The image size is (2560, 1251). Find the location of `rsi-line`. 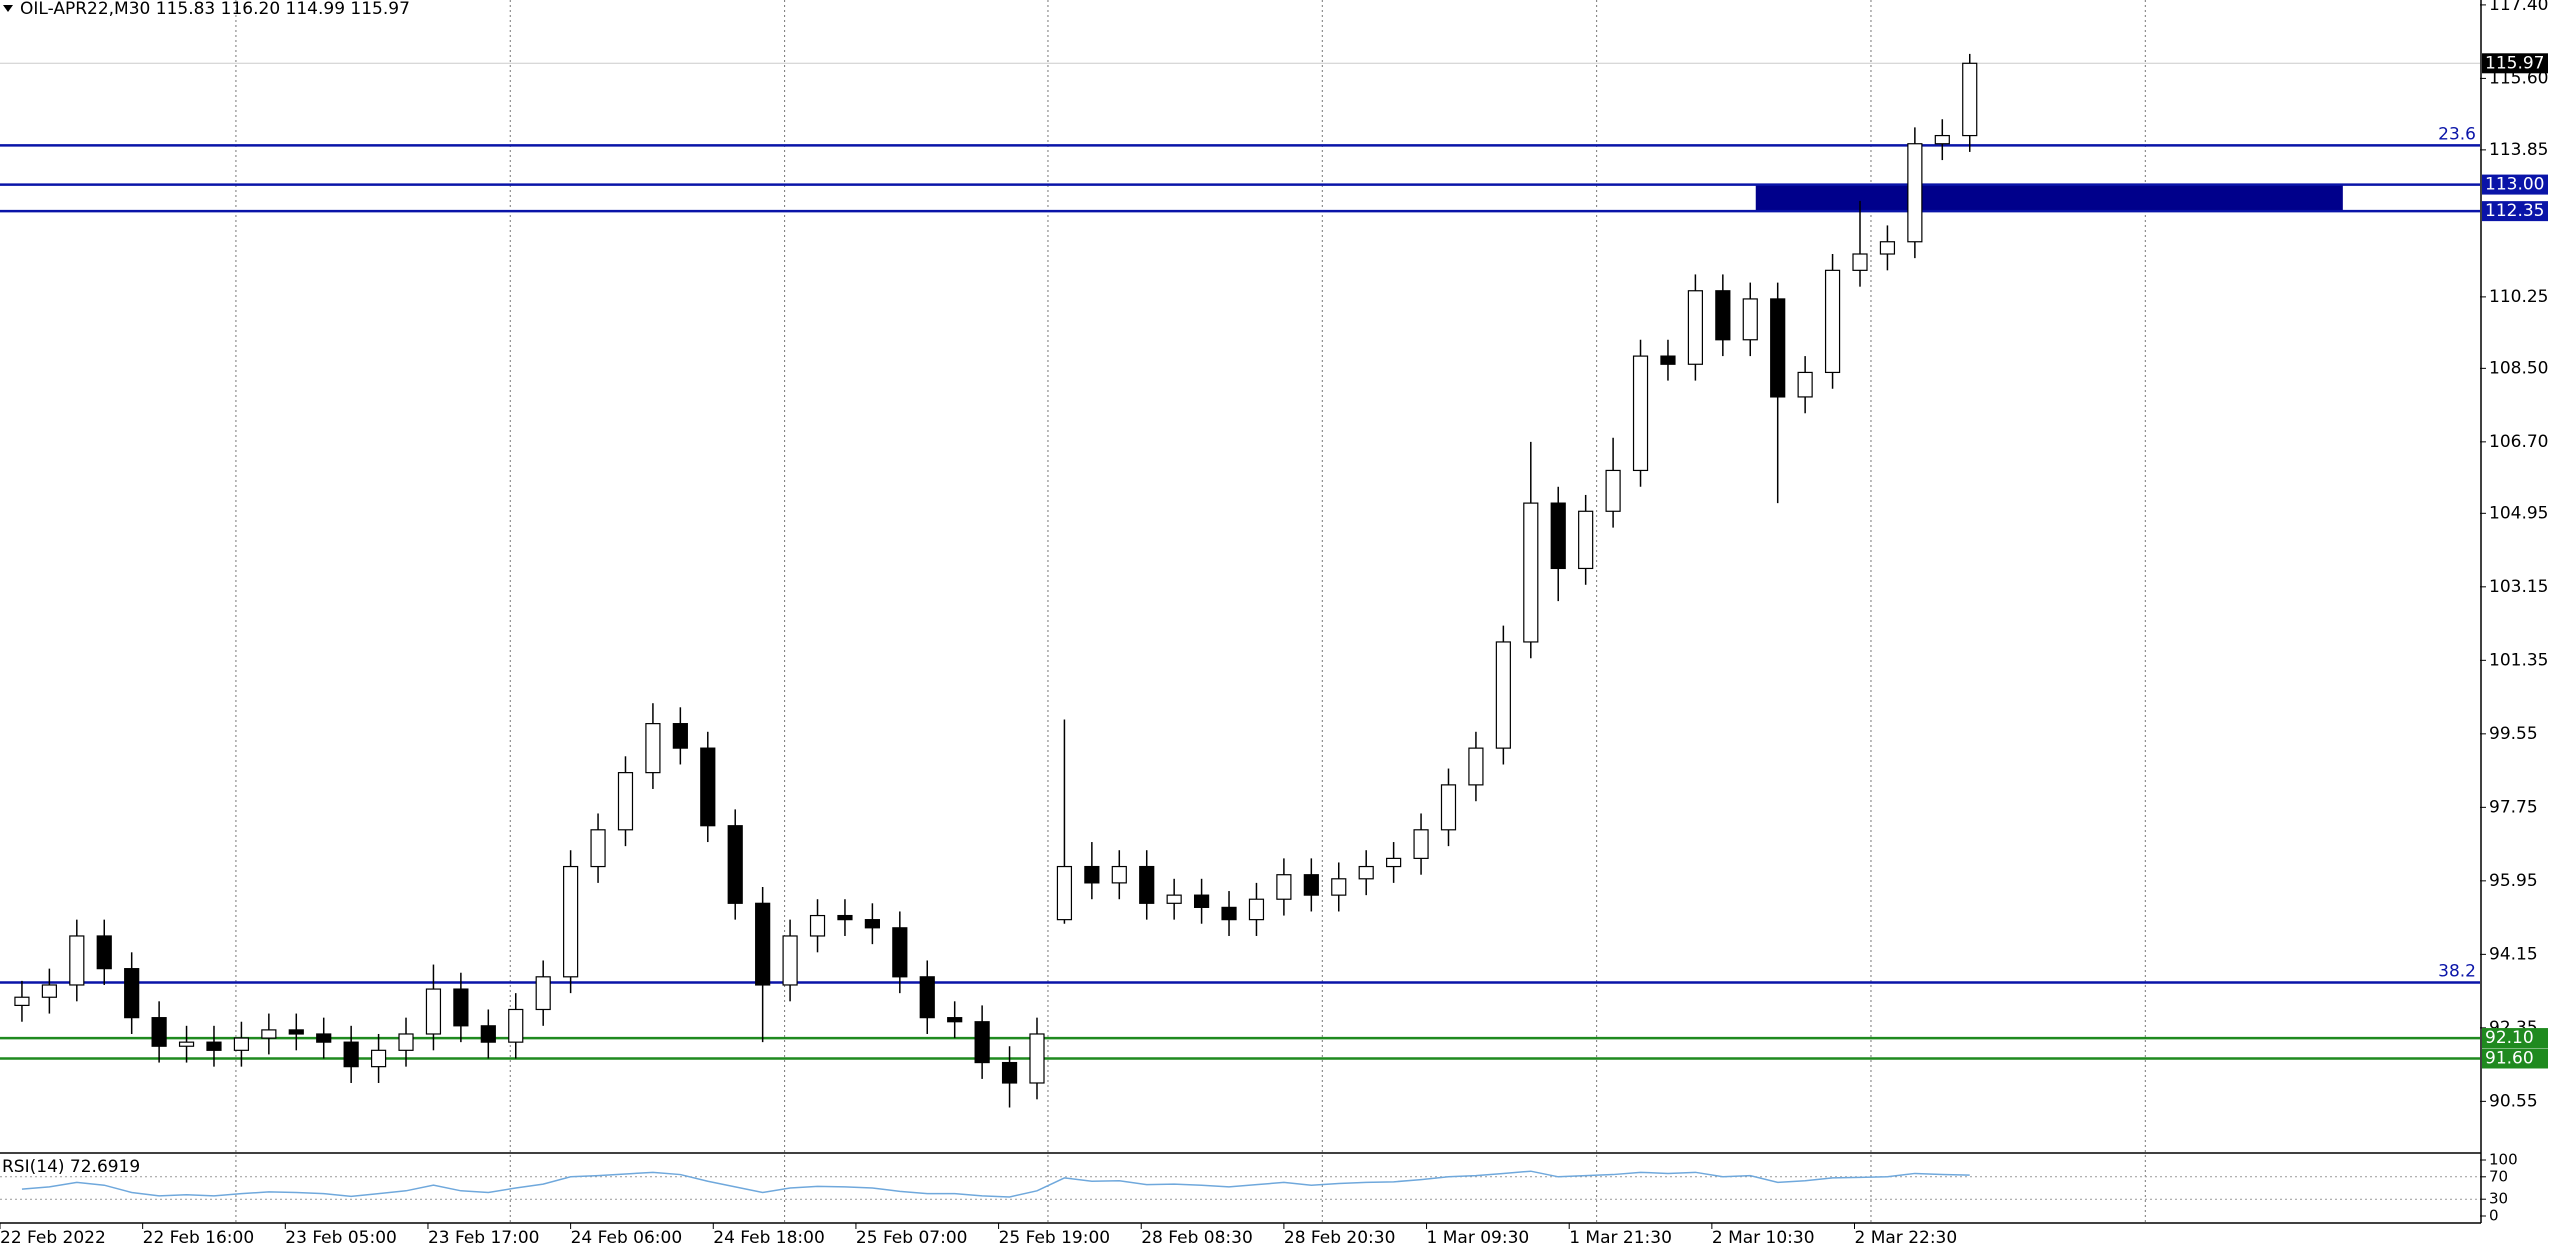

rsi-line is located at coordinates (995, 1184).